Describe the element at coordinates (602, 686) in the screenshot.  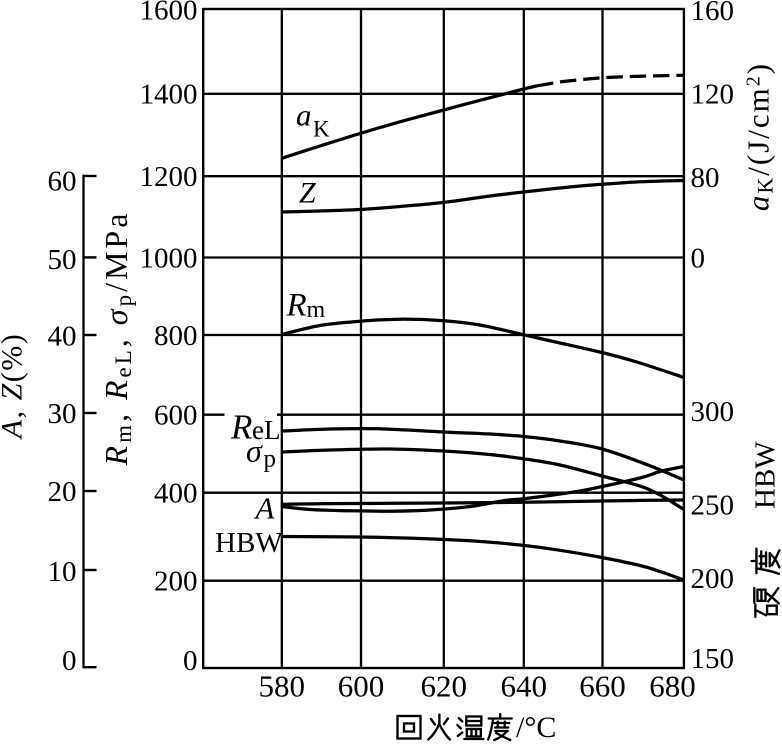
I see `svg-text: 660` at that location.